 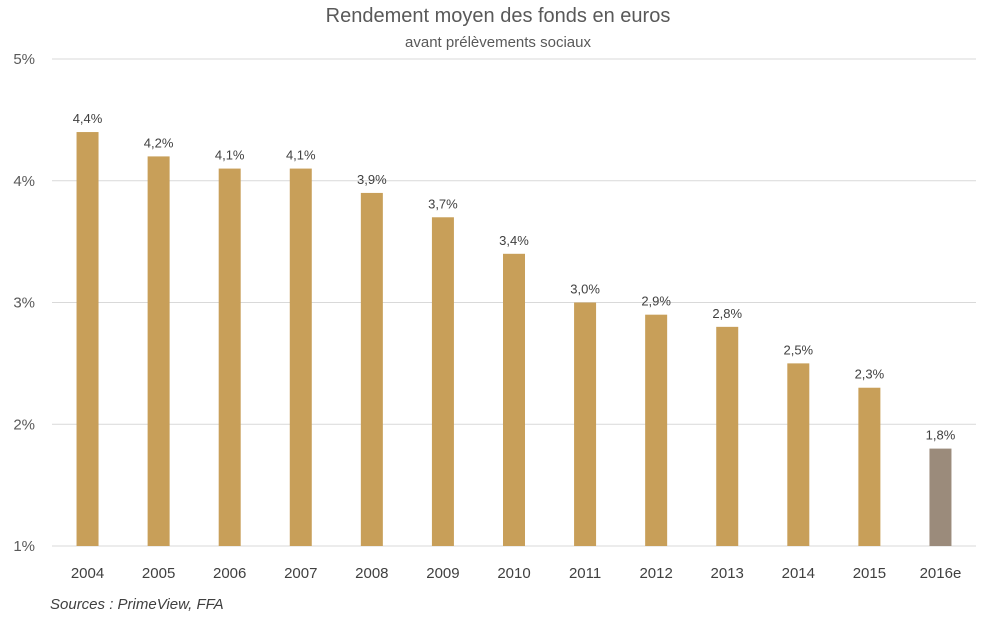 I want to click on chart-title: Rendement moyen des fonds en euros, so click(x=498, y=16).